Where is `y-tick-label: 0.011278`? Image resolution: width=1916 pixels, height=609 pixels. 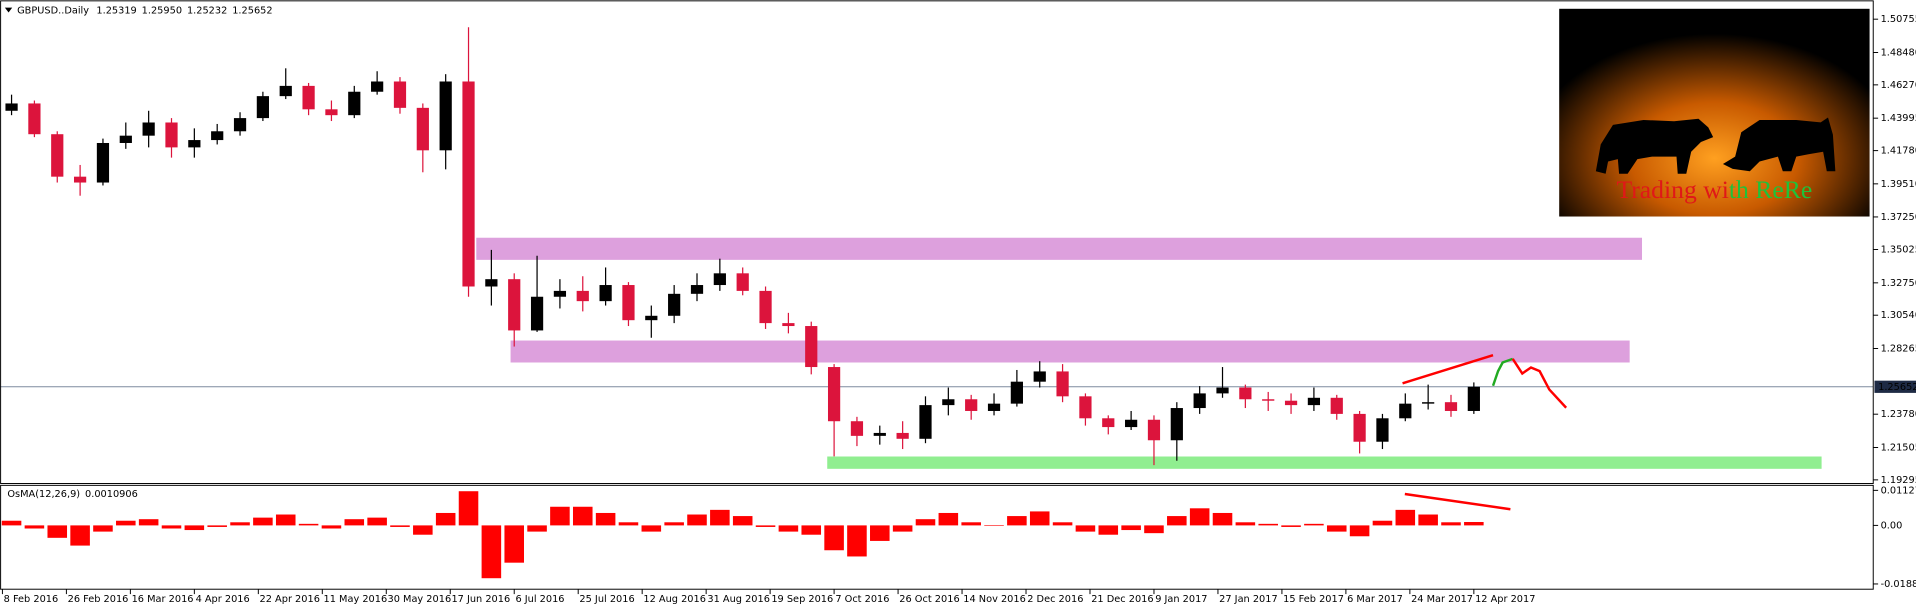 y-tick-label: 0.011278 is located at coordinates (1898, 490).